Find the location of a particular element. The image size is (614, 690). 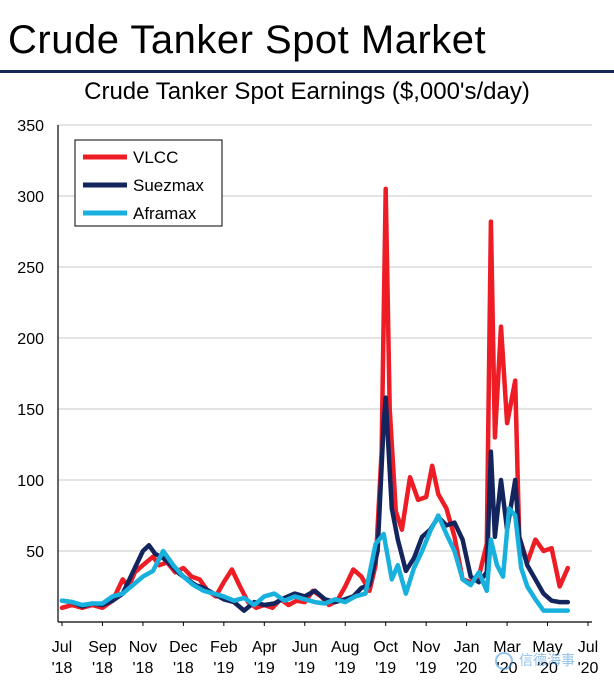

y-tick-label: 250 is located at coordinates (30, 268).